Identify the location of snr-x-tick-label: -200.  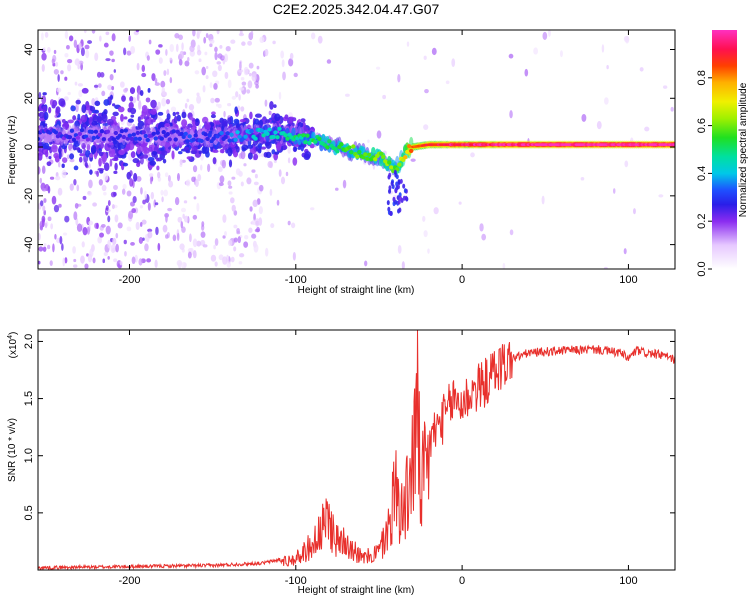
(129, 581).